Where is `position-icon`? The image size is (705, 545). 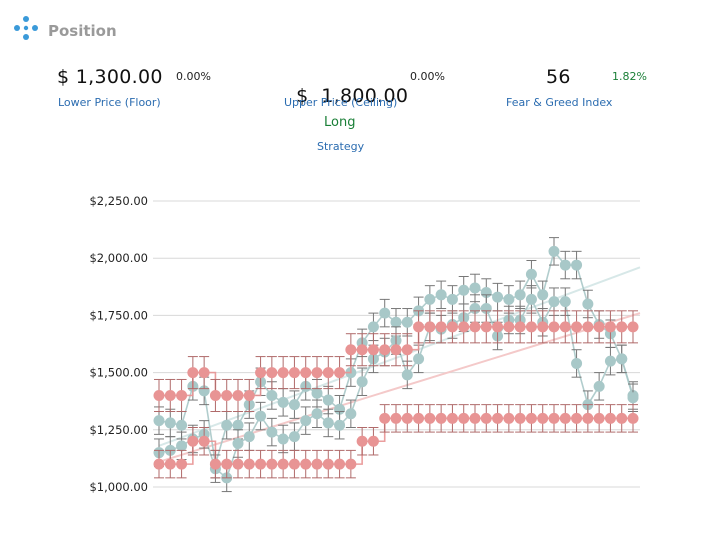 position-icon is located at coordinates (26, 28).